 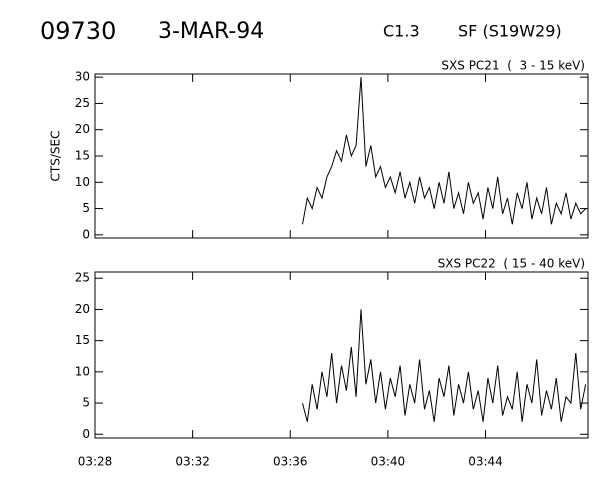 What do you see at coordinates (388, 462) in the screenshot?
I see `x-tick-label: 03:40` at bounding box center [388, 462].